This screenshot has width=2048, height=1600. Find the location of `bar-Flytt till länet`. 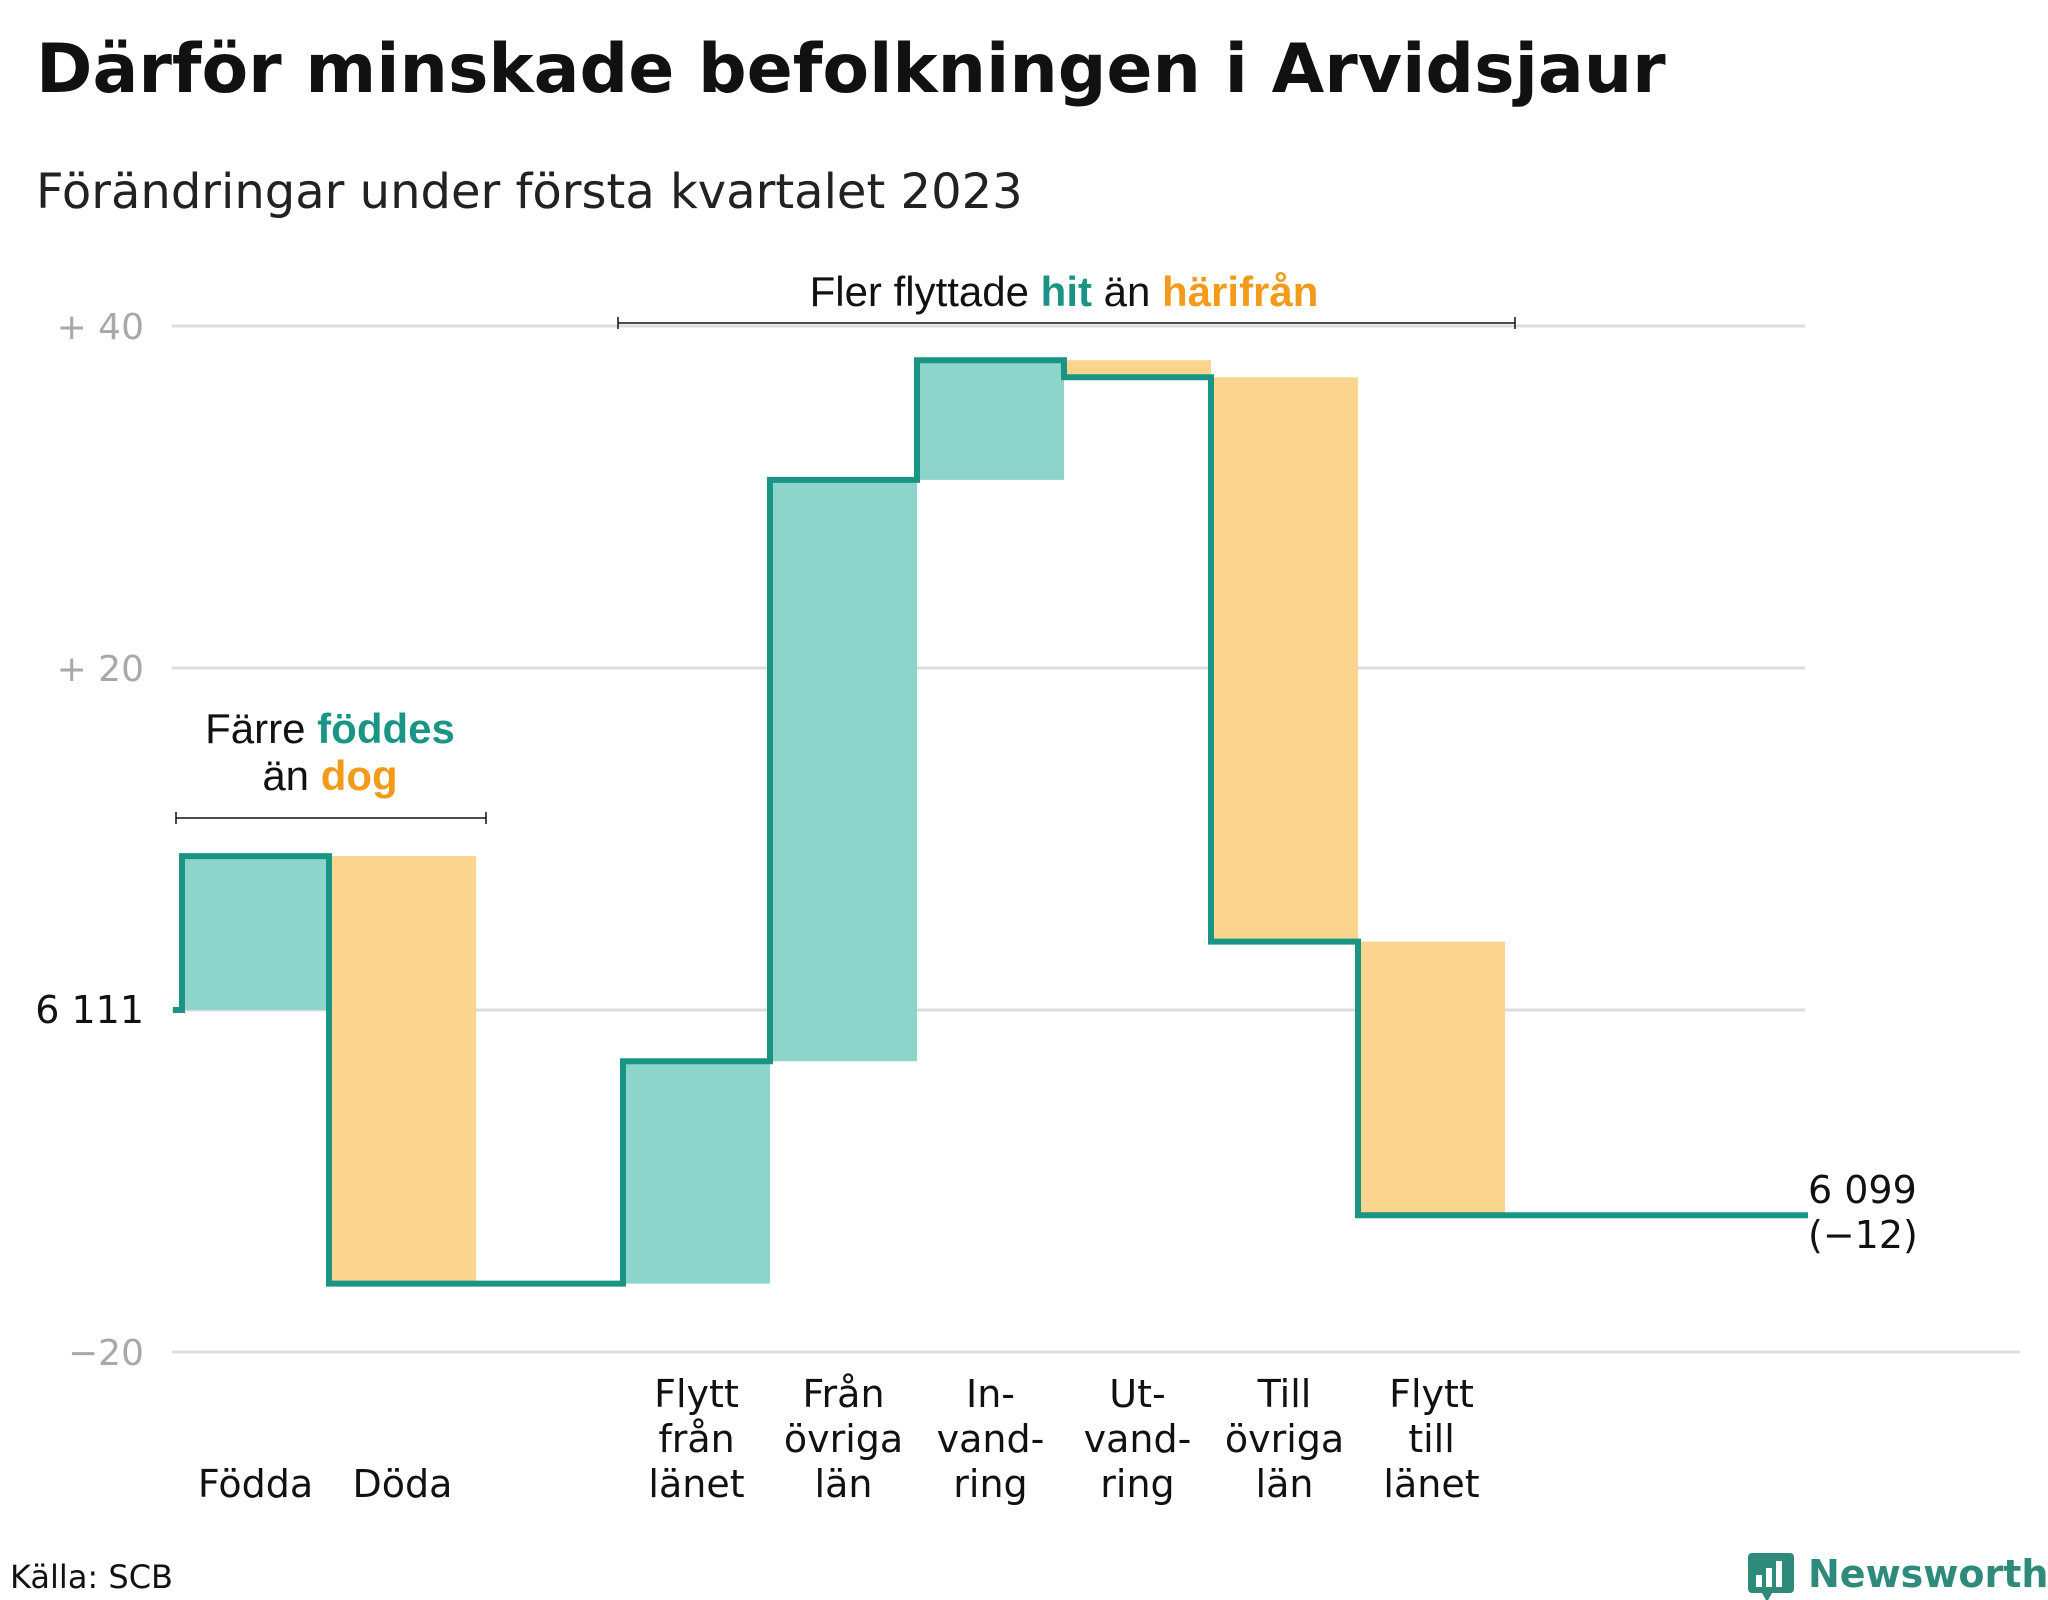

bar-Flytt till länet is located at coordinates (1431, 1078).